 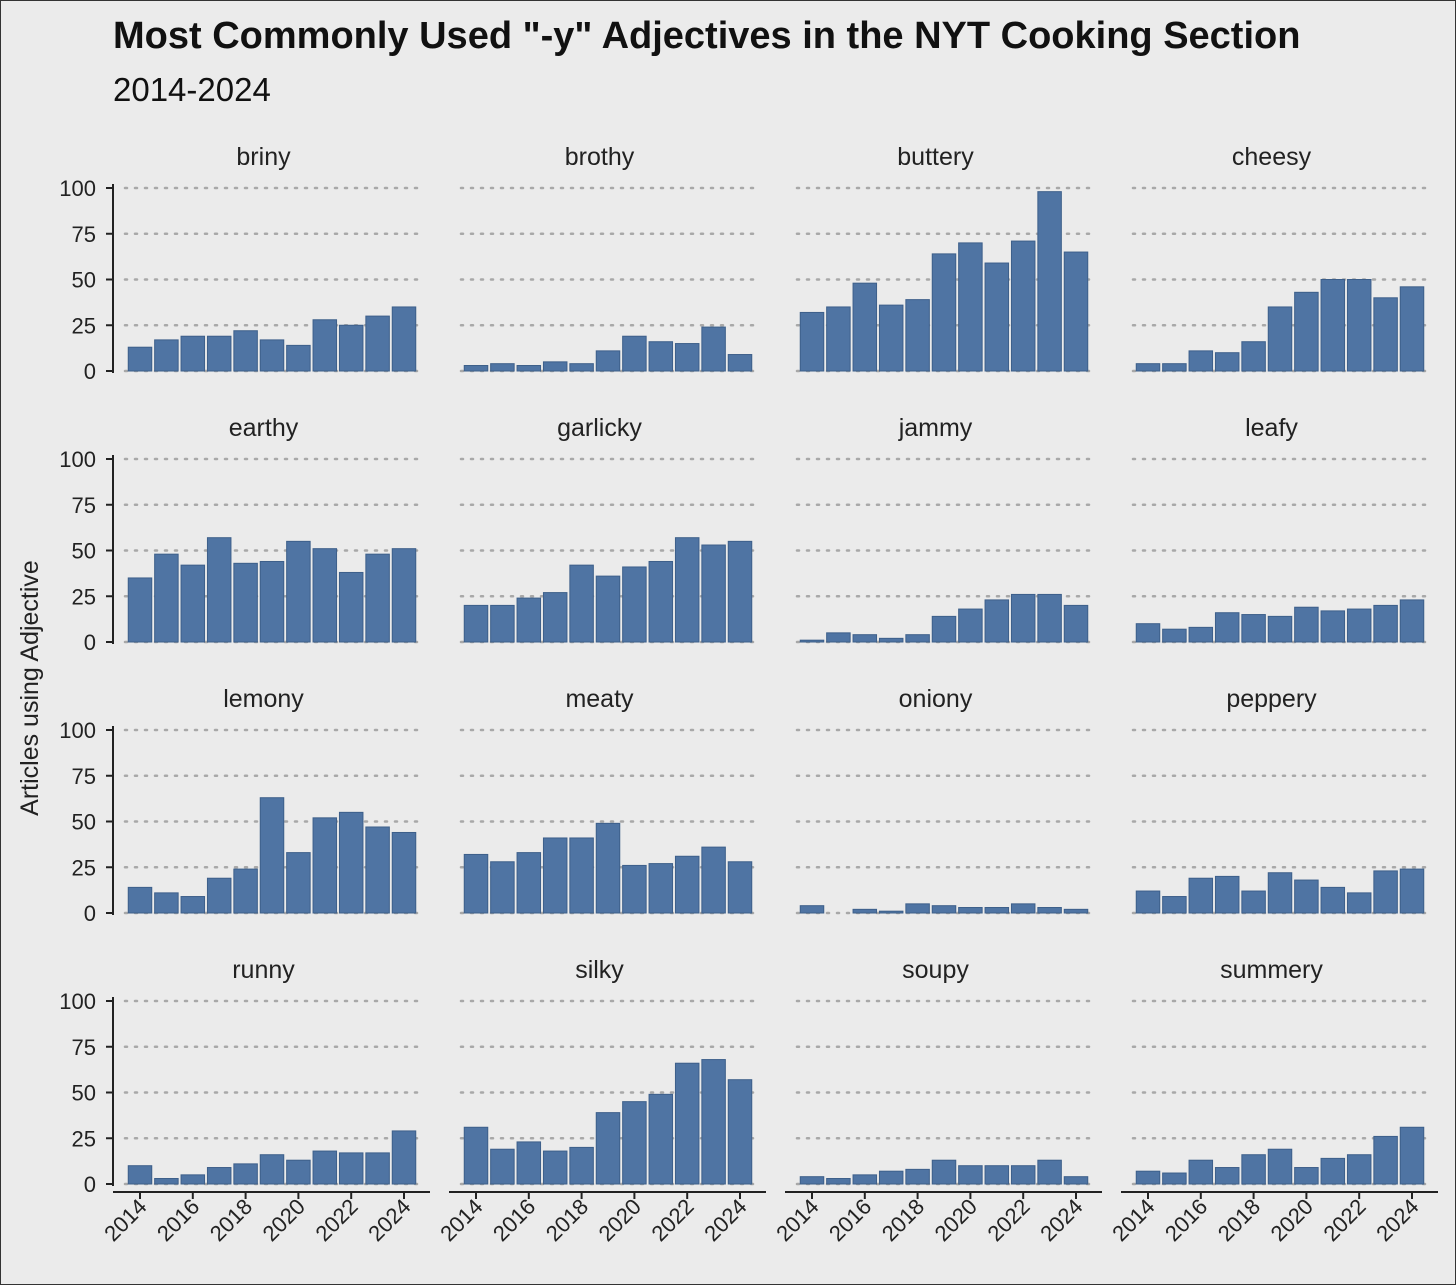 What do you see at coordinates (891, 912) in the screenshot?
I see `bar-oniony-2017` at bounding box center [891, 912].